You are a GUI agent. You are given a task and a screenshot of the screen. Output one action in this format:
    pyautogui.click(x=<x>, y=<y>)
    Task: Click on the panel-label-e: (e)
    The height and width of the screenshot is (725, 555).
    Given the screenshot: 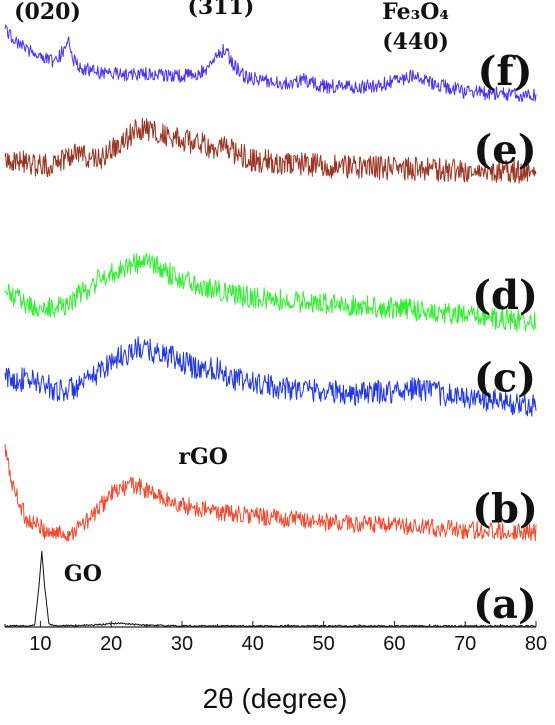 What is the action you would take?
    pyautogui.click(x=504, y=149)
    